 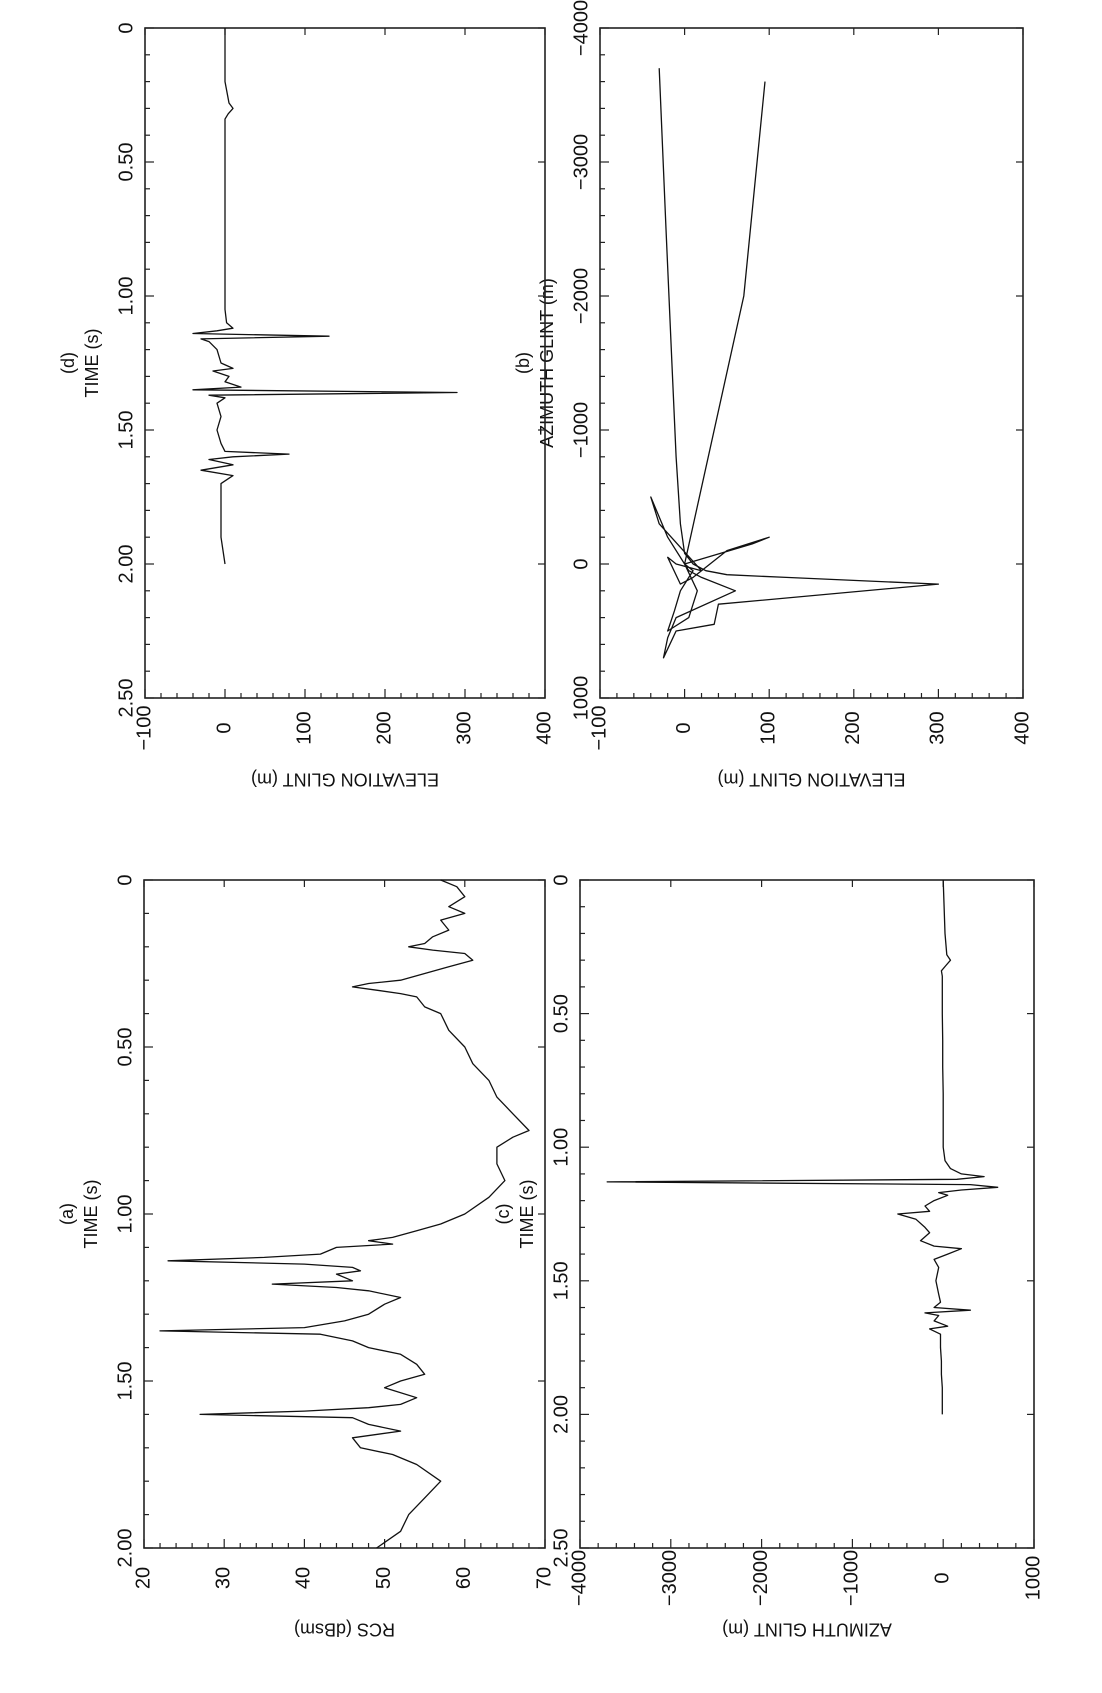 What do you see at coordinates (143, 1578) in the screenshot?
I see `y-tick-label: 20` at bounding box center [143, 1578].